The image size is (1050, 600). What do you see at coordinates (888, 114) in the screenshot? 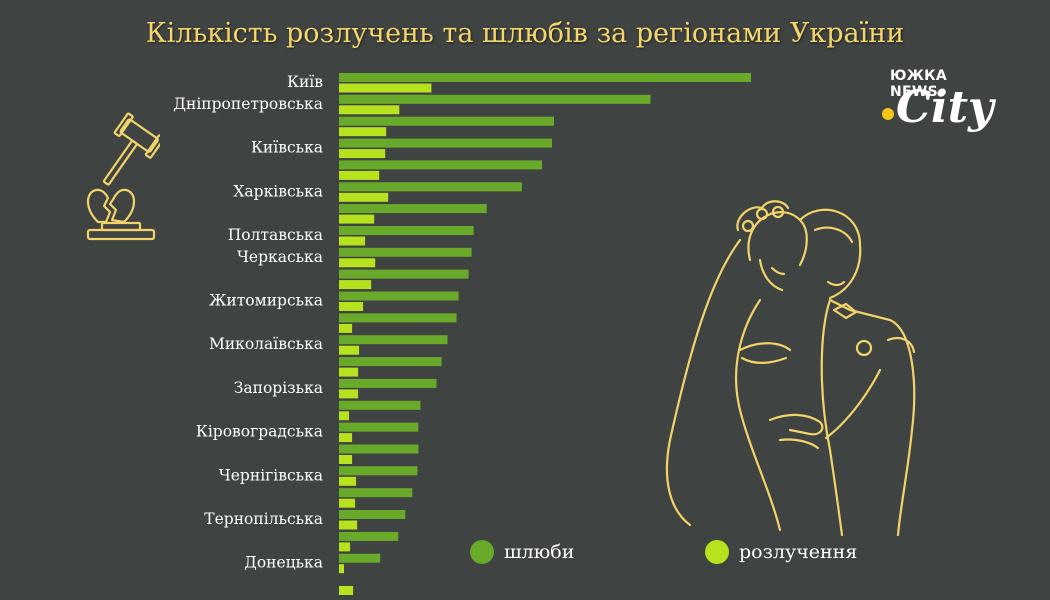
I see `logo-dot-icon` at bounding box center [888, 114].